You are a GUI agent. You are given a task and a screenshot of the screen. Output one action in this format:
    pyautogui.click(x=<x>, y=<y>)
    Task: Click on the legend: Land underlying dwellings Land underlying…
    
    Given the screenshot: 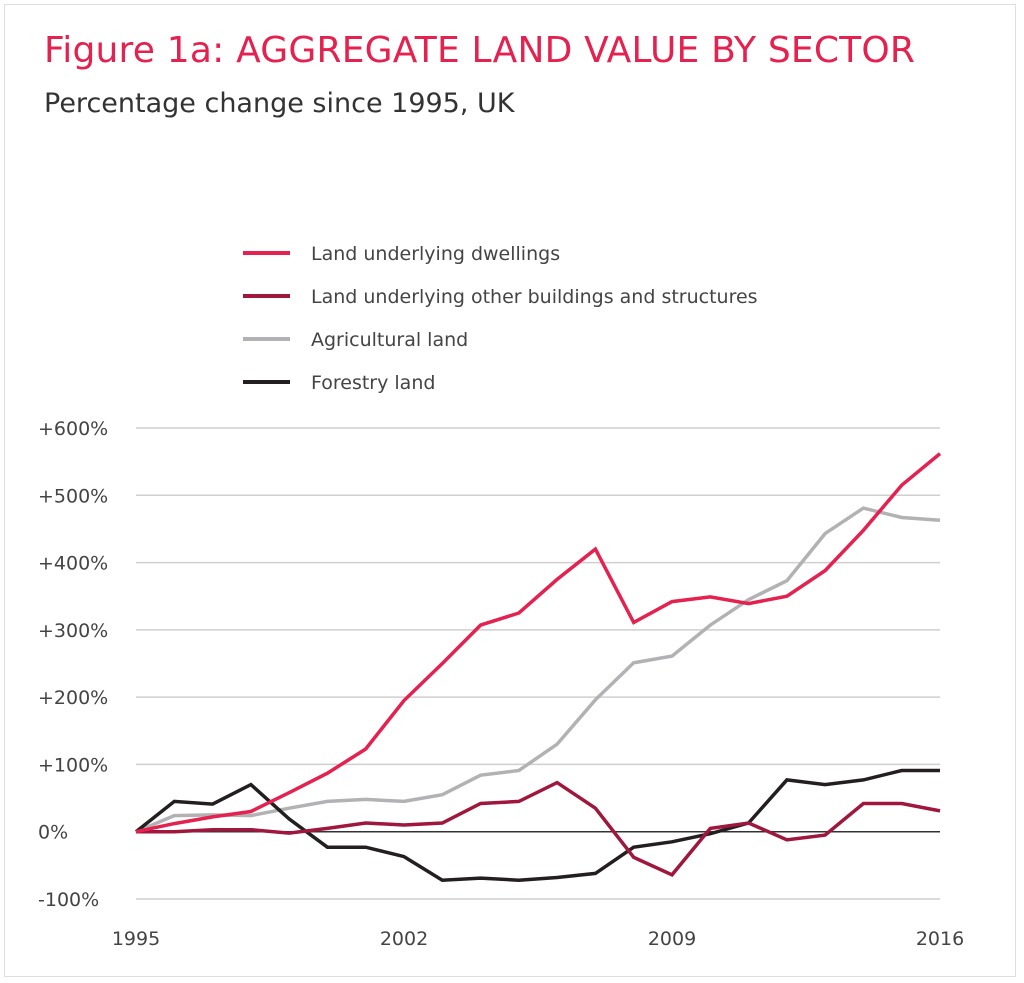 What is the action you would take?
    pyautogui.click(x=500, y=318)
    